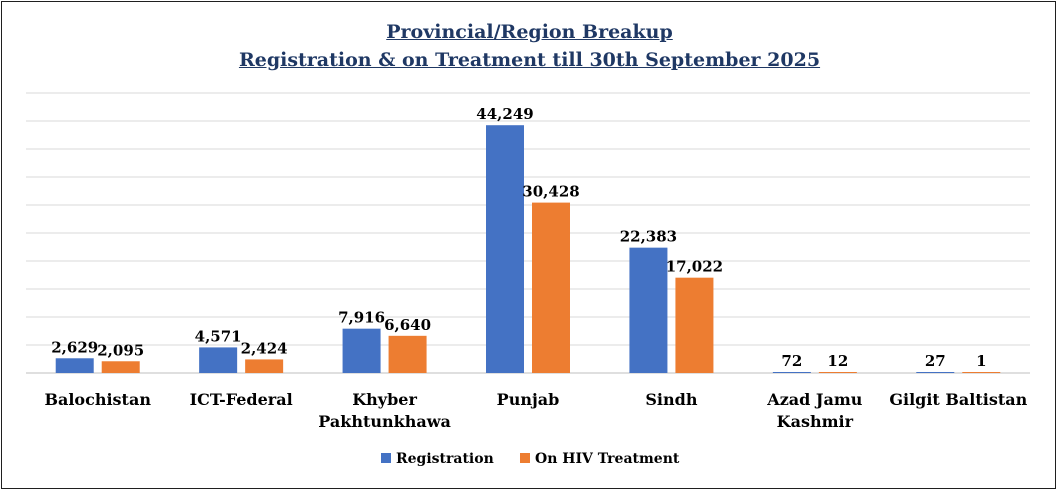 Image resolution: width=1059 pixels, height=492 pixels. I want to click on data-label: 44,249, so click(504, 114).